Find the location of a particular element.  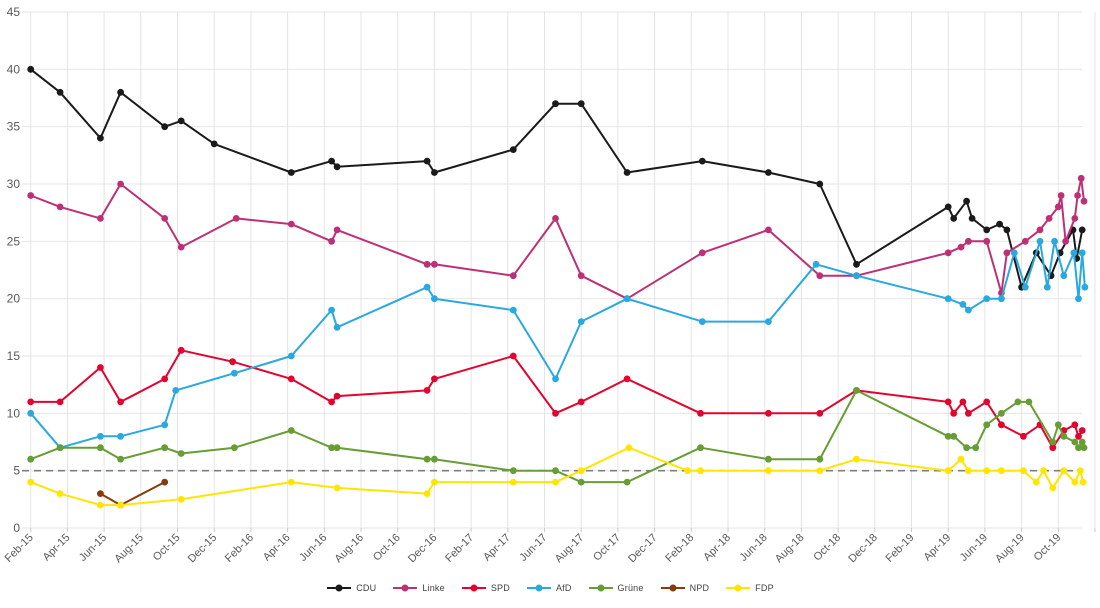

x-axis-label: Apr-17 is located at coordinates (497, 548).